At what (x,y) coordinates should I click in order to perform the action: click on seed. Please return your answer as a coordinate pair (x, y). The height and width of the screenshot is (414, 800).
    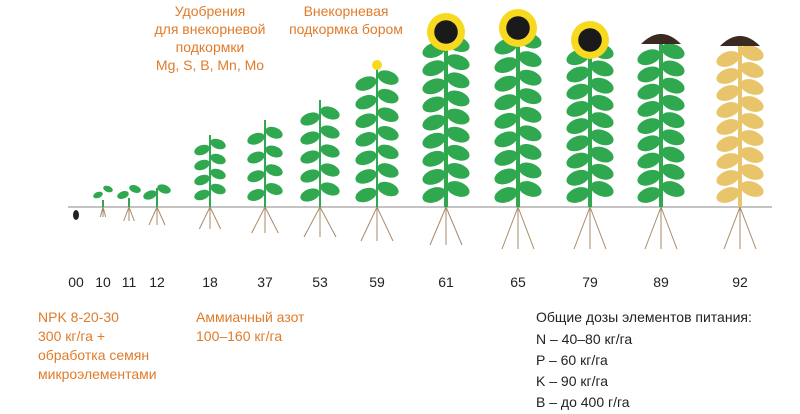
    Looking at the image, I should click on (76, 215).